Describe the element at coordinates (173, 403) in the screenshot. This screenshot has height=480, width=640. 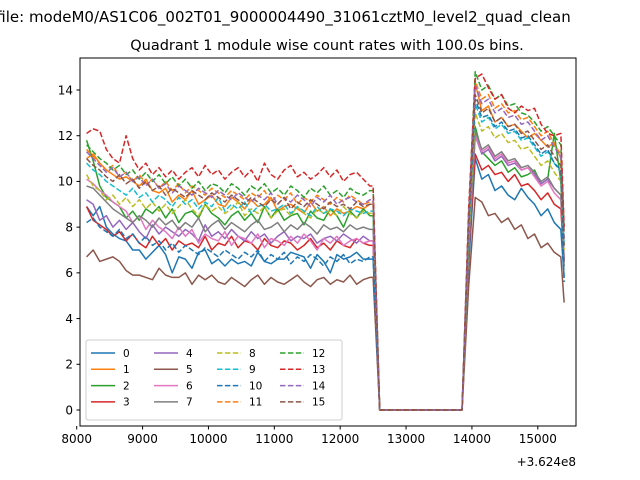
I see `legend-item-7: 7` at that location.